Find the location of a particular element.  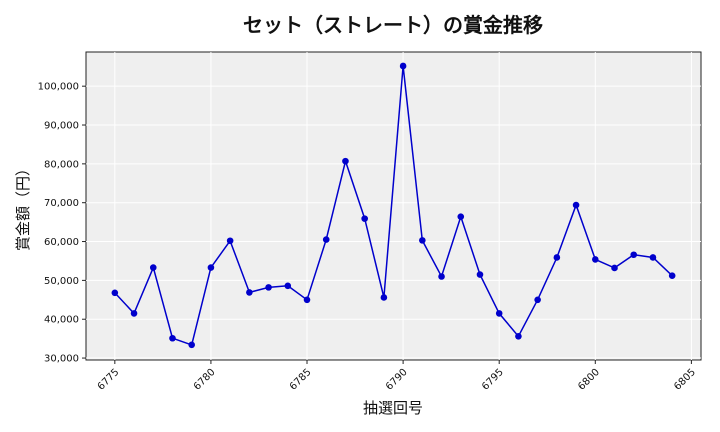

x-tick-label: 6780 is located at coordinates (205, 380).